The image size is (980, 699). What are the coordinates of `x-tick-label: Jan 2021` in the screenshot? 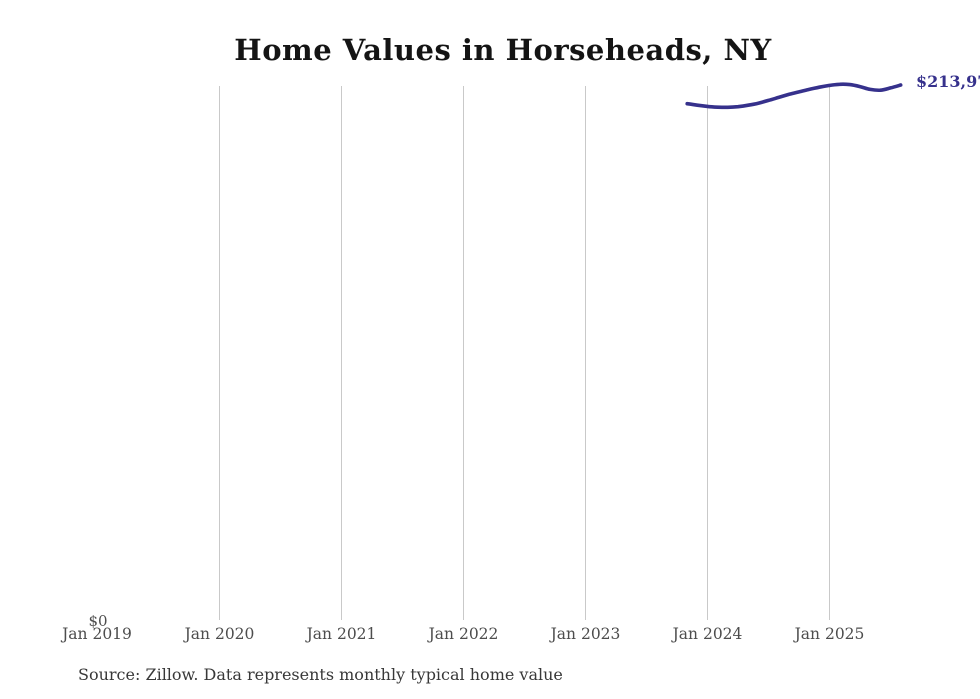 It's located at (341, 634).